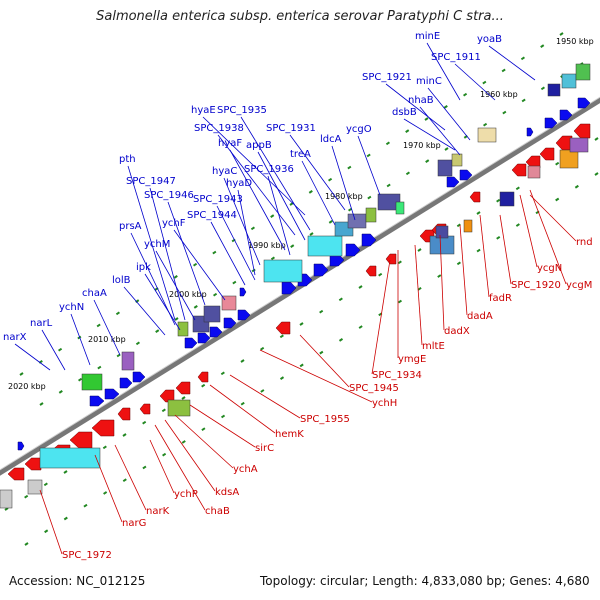  I want to click on forward-gene-label: hyaD, so click(239, 183).